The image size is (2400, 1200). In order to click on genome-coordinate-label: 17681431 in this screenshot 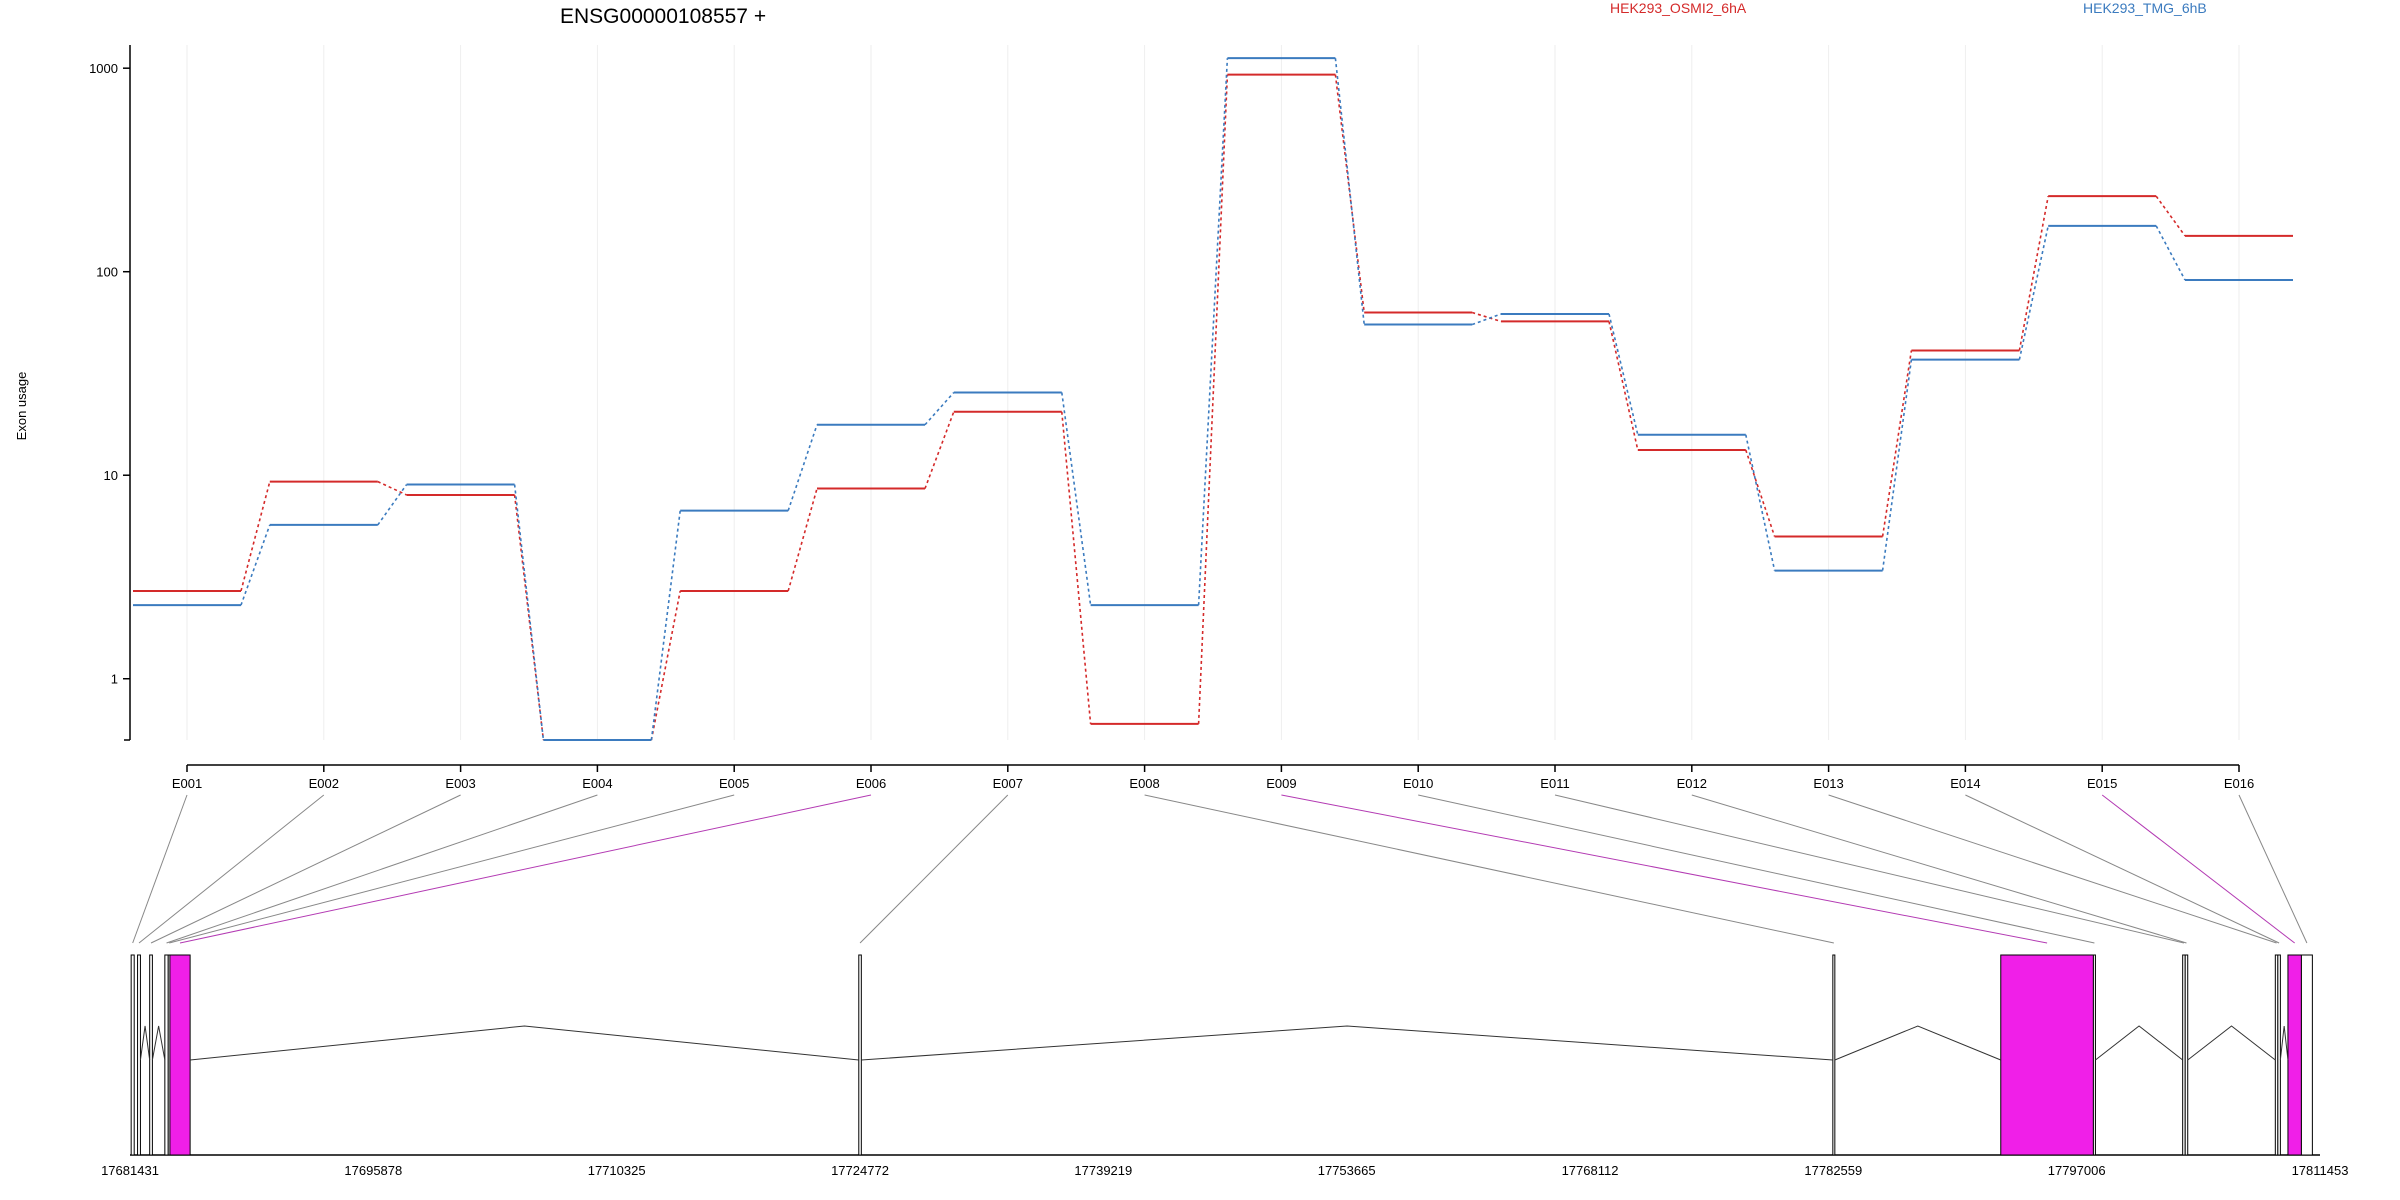, I will do `click(130, 1170)`.